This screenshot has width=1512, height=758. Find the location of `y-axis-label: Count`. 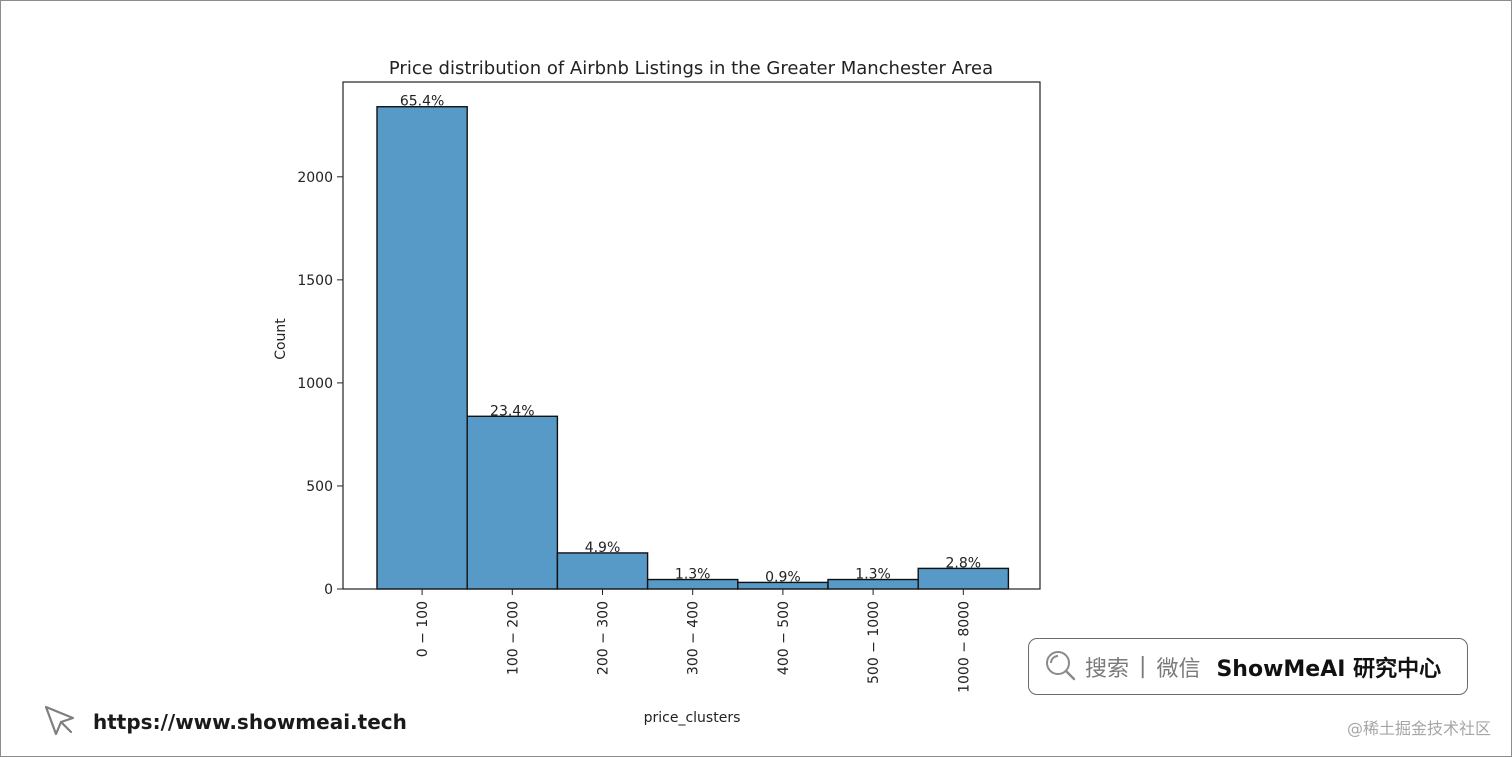

y-axis-label: Count is located at coordinates (281, 339).